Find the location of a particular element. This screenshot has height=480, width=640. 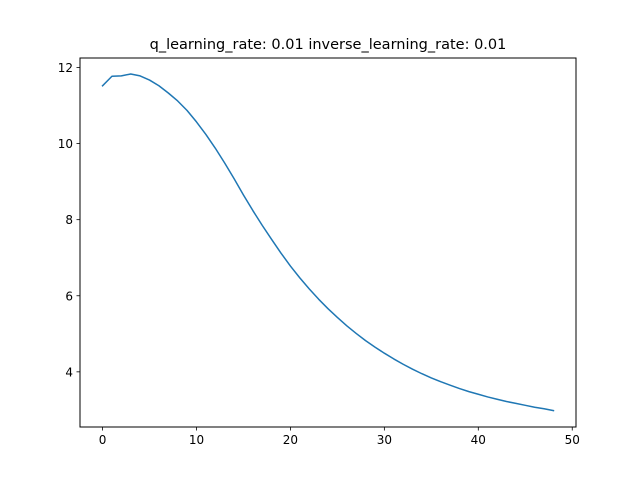

x-tick-label: 50 is located at coordinates (572, 440).